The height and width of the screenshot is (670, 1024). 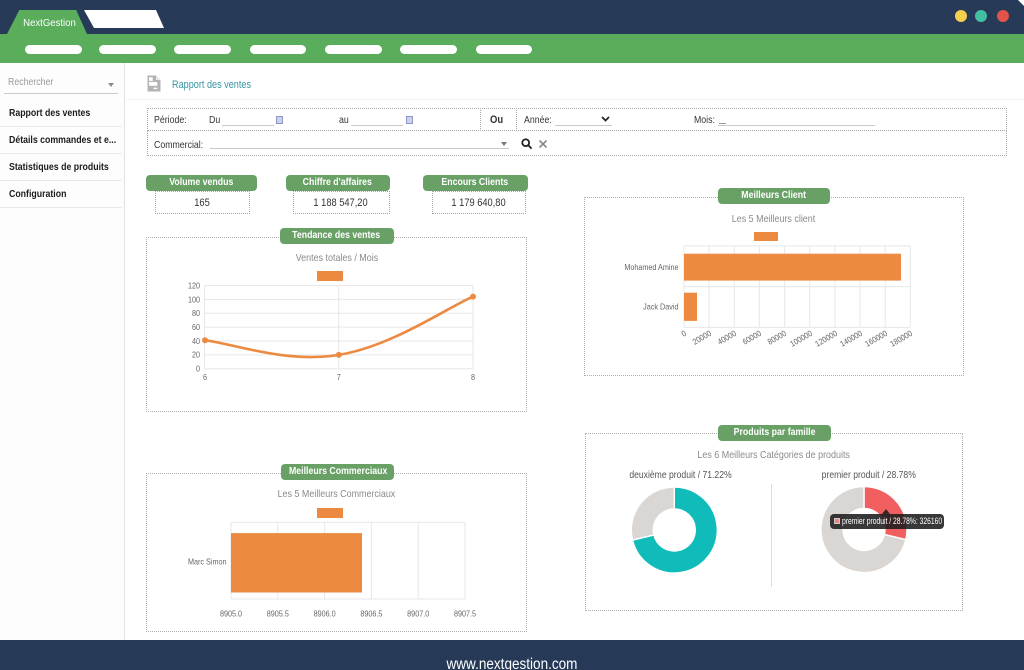 What do you see at coordinates (826, 338) in the screenshot?
I see `svg-text: 120000` at bounding box center [826, 338].